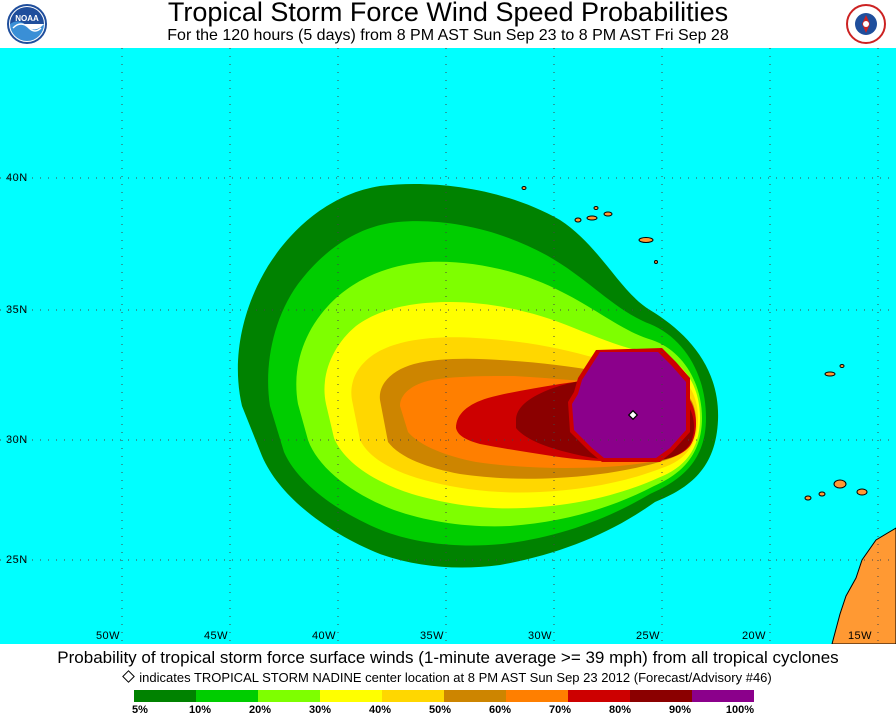 This screenshot has height=718, width=896. What do you see at coordinates (17, 440) in the screenshot?
I see `lat-label-30n: 30N` at bounding box center [17, 440].